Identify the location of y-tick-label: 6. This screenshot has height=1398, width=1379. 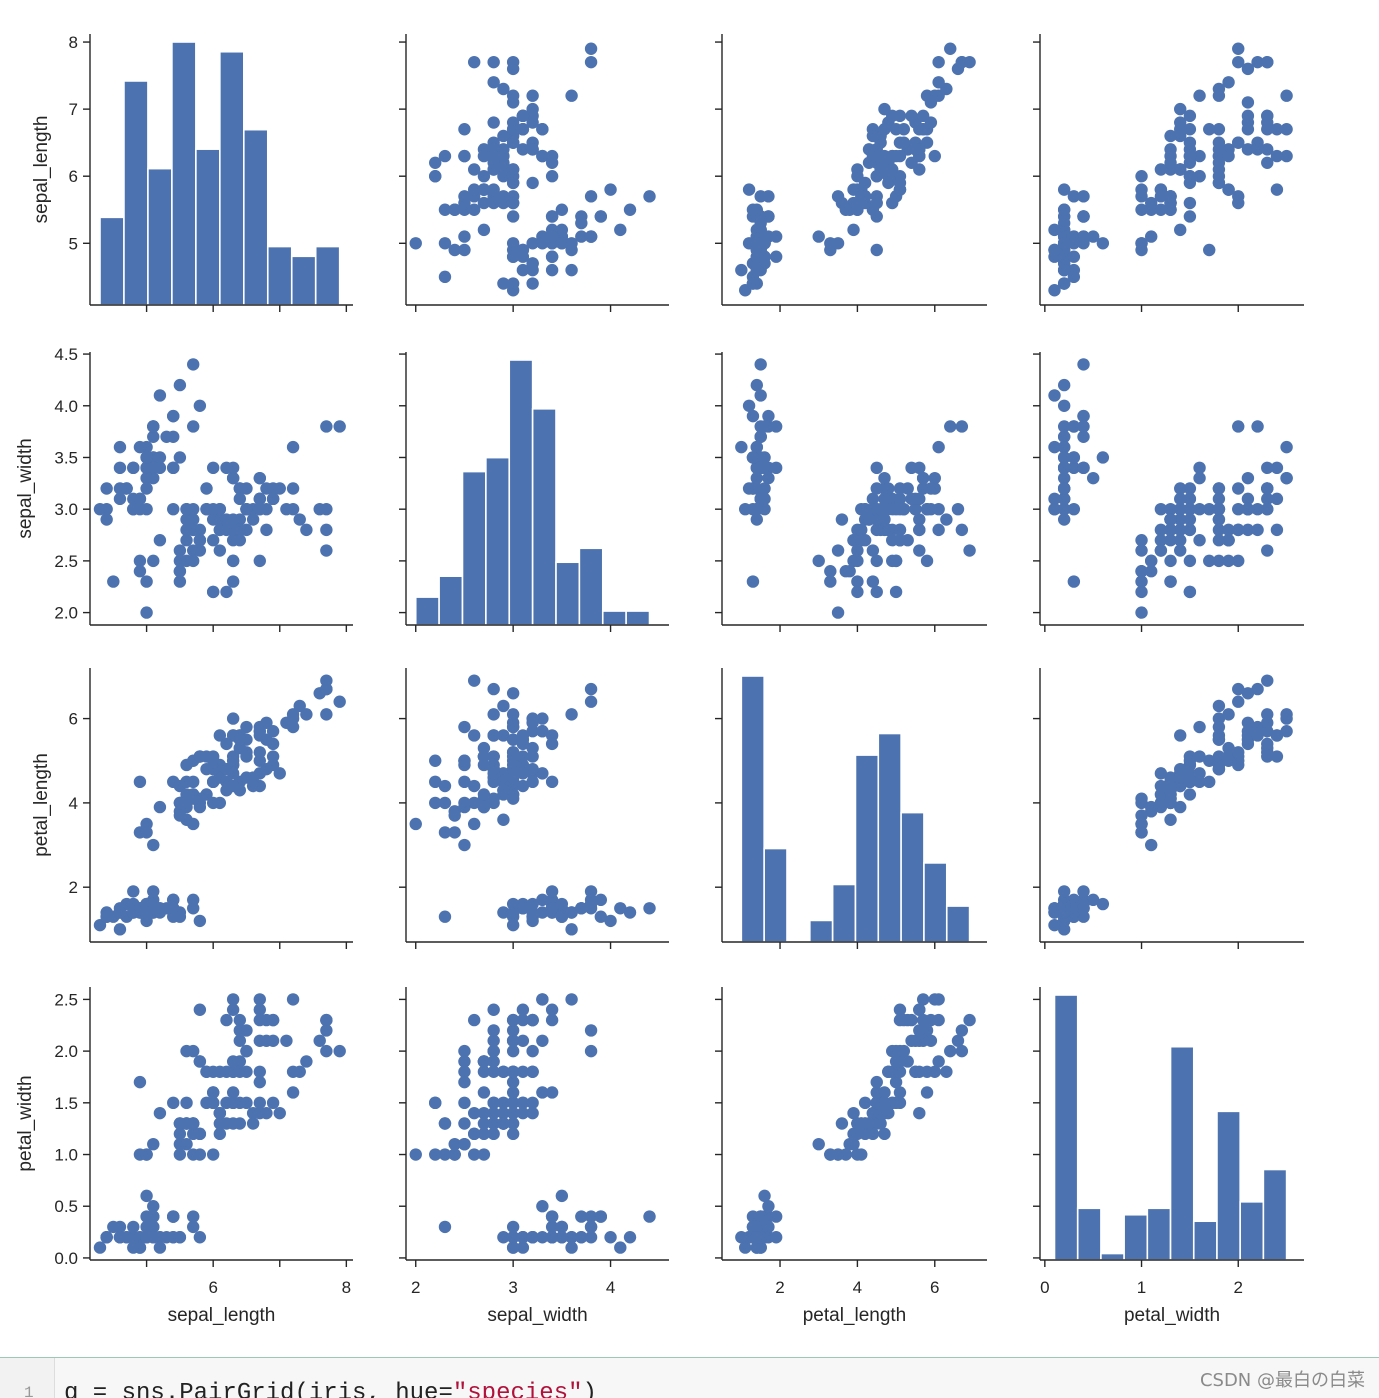
(73, 176).